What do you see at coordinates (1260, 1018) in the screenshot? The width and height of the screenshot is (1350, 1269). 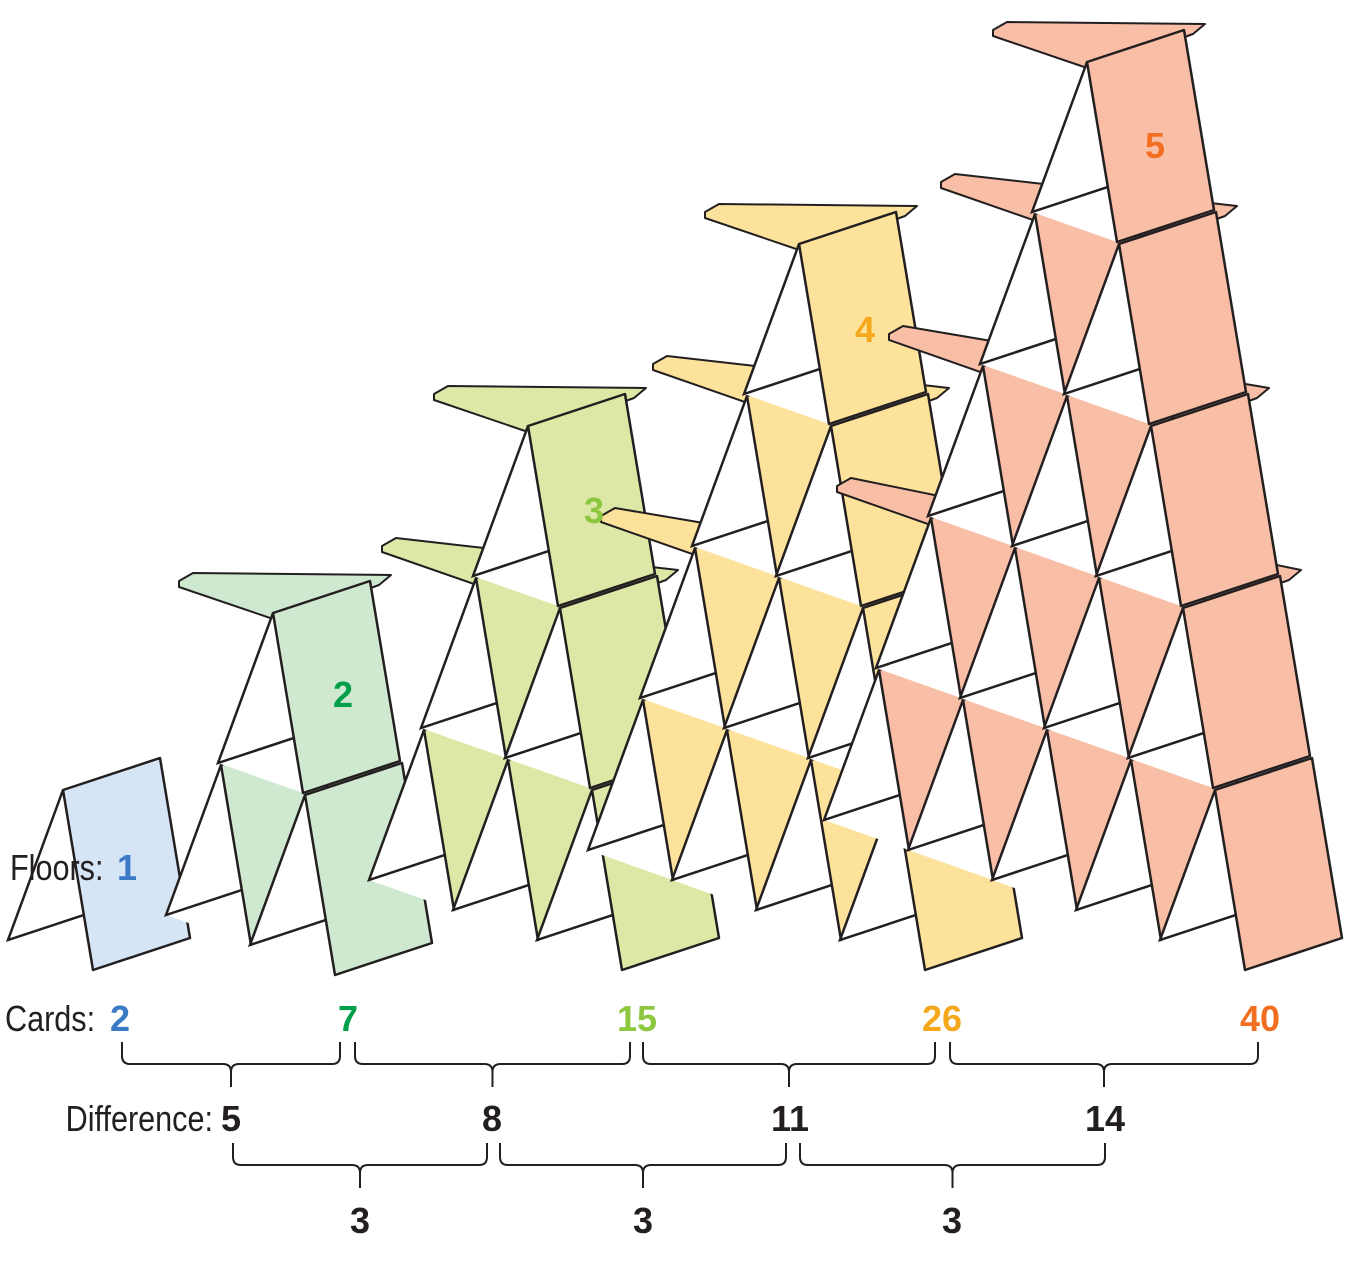 I see `cards-value-5: 40` at bounding box center [1260, 1018].